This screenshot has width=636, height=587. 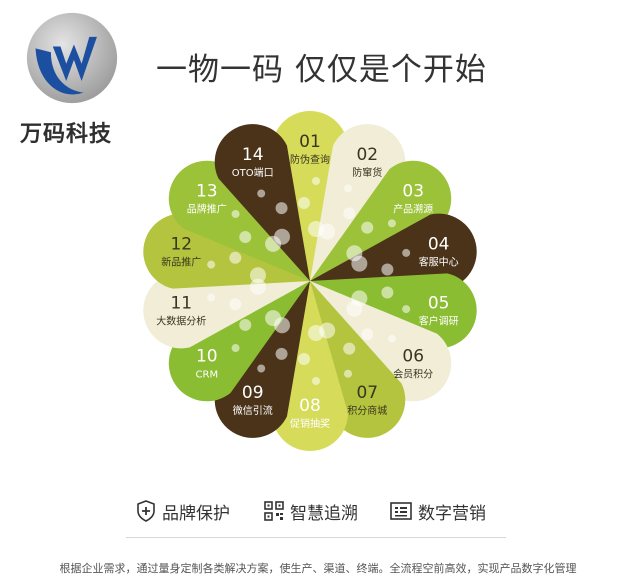 I want to click on feature-bar: 品牌保护 智慧追溯 数字营销, so click(x=318, y=511).